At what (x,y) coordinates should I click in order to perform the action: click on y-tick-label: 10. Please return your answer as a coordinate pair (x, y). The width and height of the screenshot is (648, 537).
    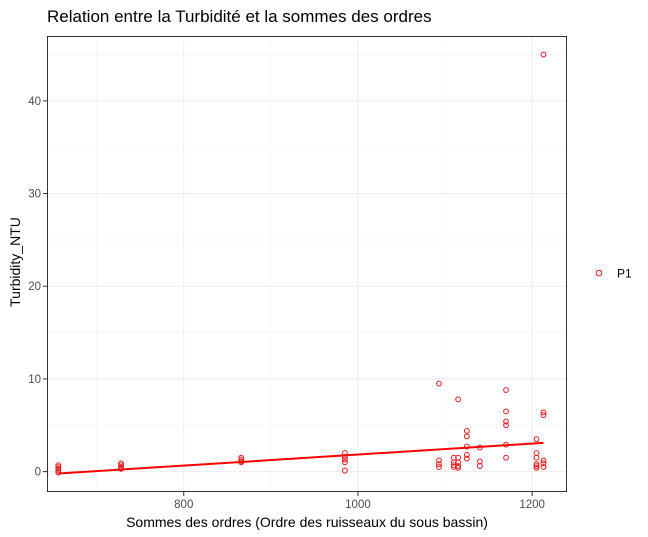
    Looking at the image, I should click on (34, 380).